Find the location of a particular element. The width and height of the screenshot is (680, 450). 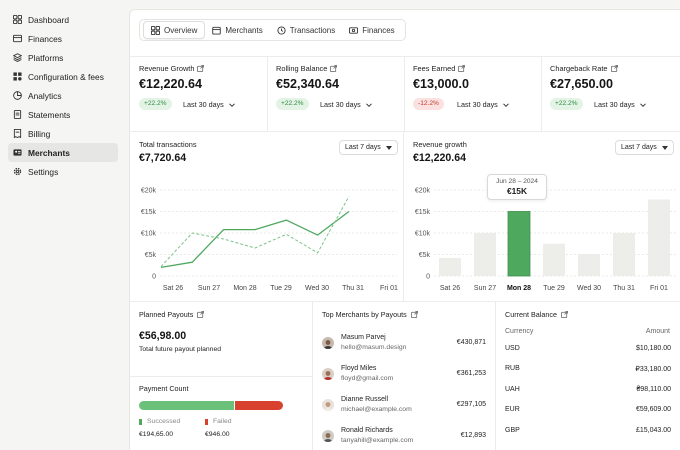

legend-success: Successed is located at coordinates (159, 421).